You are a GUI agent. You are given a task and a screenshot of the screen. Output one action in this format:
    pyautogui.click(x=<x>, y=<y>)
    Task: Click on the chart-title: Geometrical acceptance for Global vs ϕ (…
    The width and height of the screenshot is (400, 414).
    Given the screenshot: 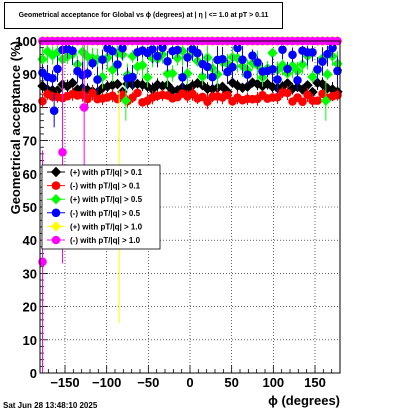 What is the action you would take?
    pyautogui.click(x=143, y=15)
    